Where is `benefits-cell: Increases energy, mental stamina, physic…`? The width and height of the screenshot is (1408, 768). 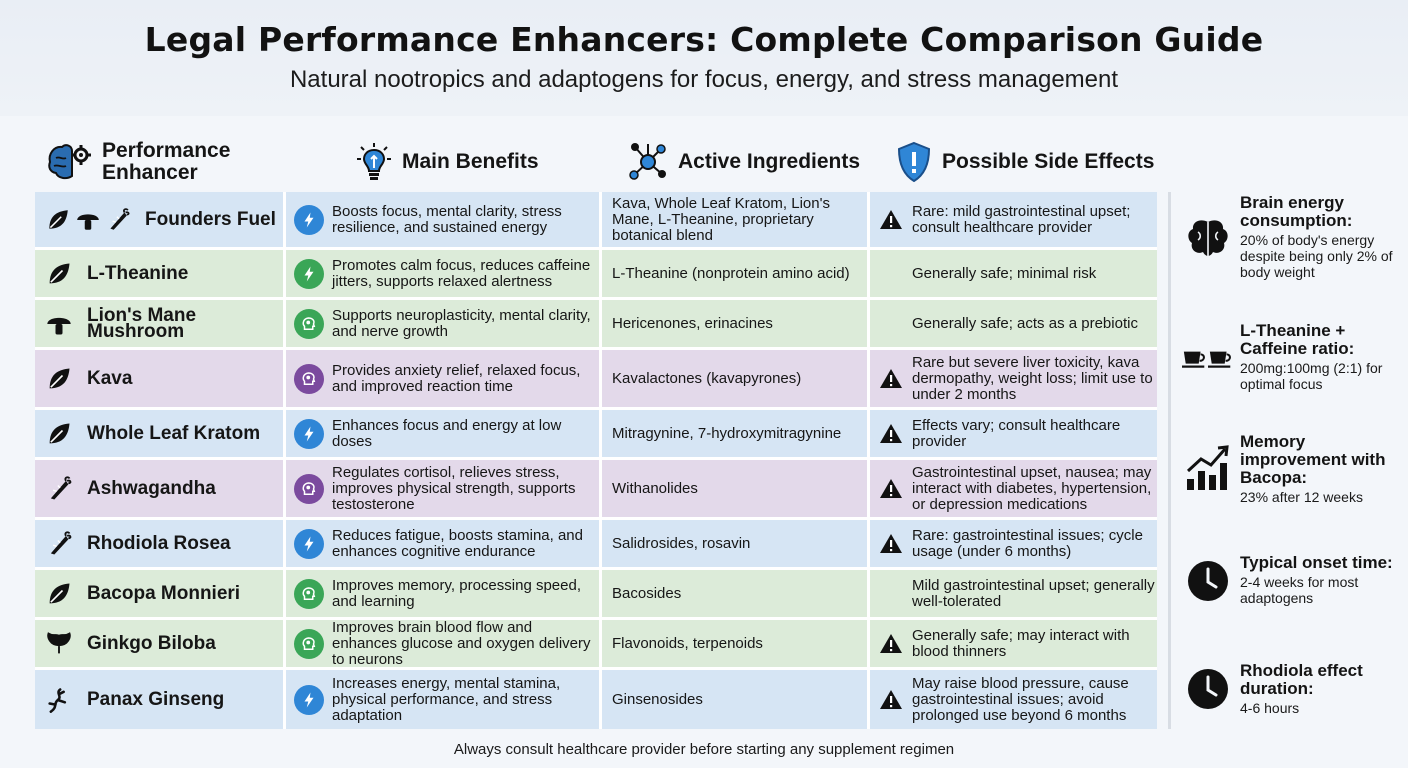 benefits-cell: Increases energy, mental stamina, physic… is located at coordinates (441, 699).